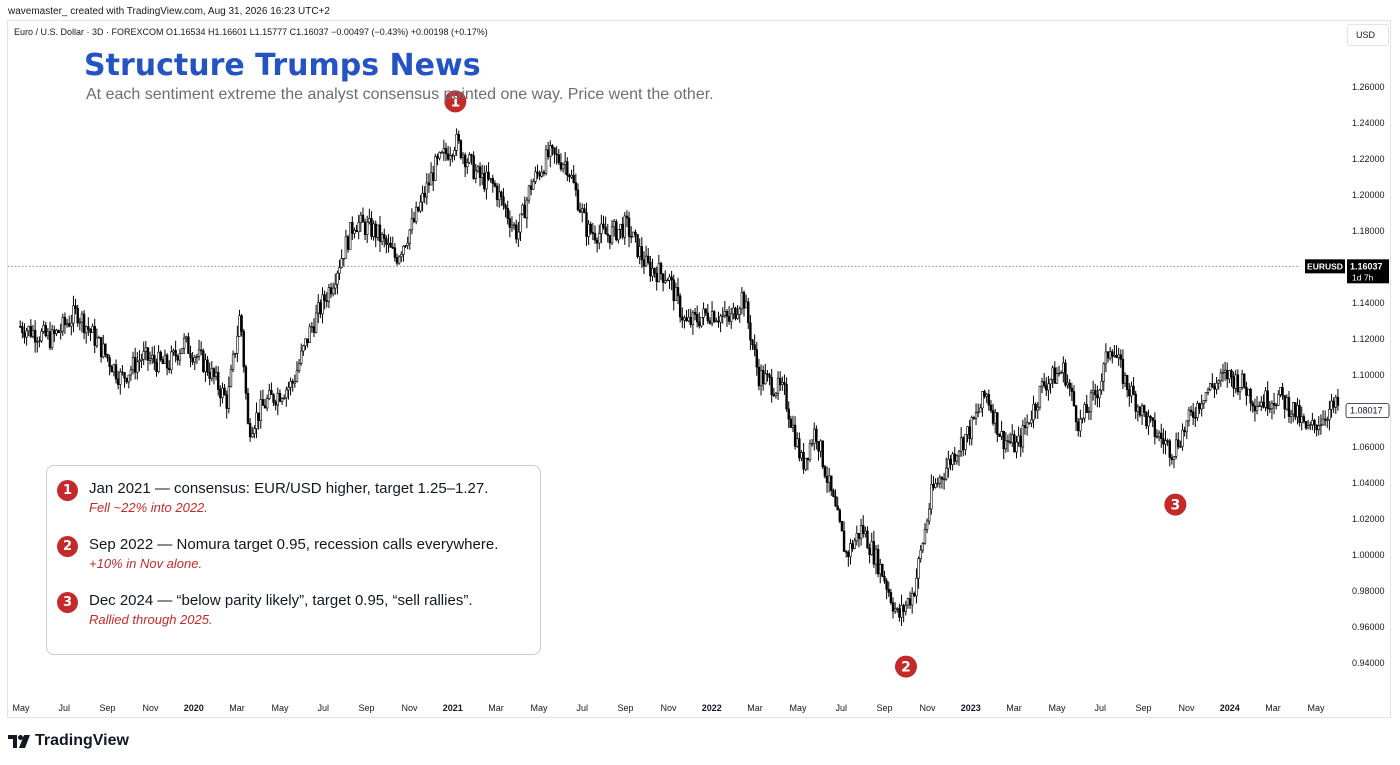 The height and width of the screenshot is (765, 1400). Describe the element at coordinates (19, 741) in the screenshot. I see `tradingview-logo-icon` at that location.